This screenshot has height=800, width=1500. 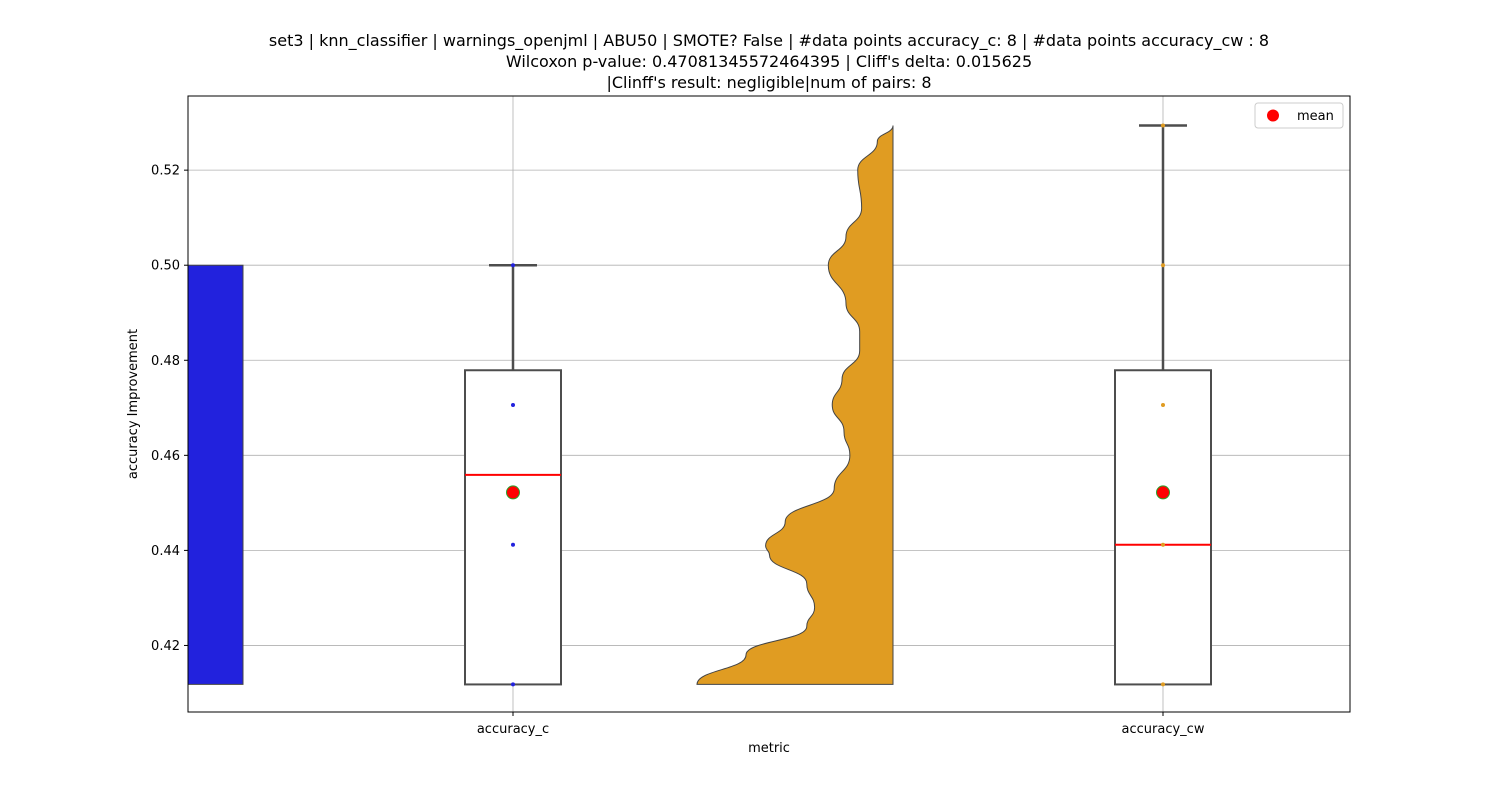 What do you see at coordinates (165, 456) in the screenshot?
I see `y-tick-label: 0.46` at bounding box center [165, 456].